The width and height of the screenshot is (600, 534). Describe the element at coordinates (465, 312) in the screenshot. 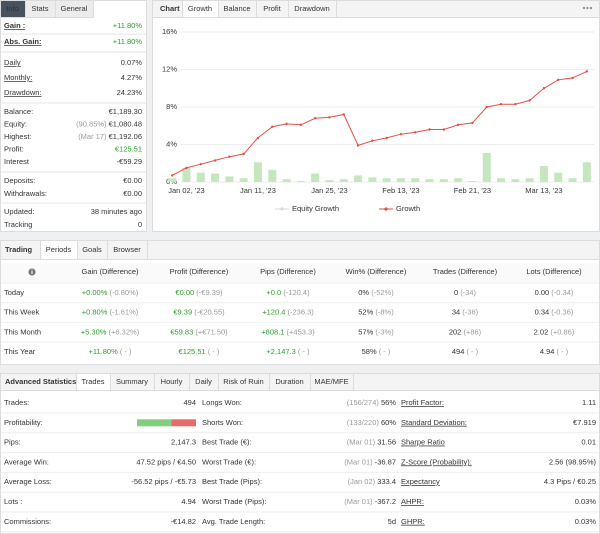

I see `cell: 34 (-36)` at that location.